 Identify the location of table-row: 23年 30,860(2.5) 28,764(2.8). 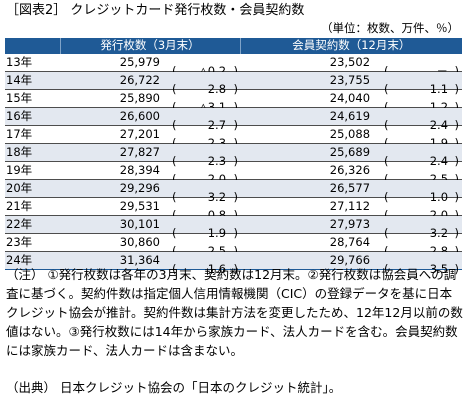
(234, 245).